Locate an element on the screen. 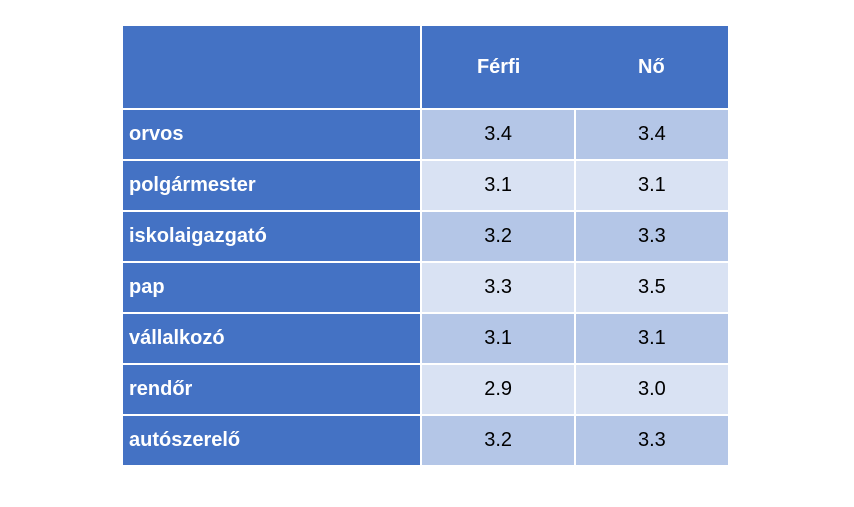  ferfi-value: 3.4 is located at coordinates (498, 134).